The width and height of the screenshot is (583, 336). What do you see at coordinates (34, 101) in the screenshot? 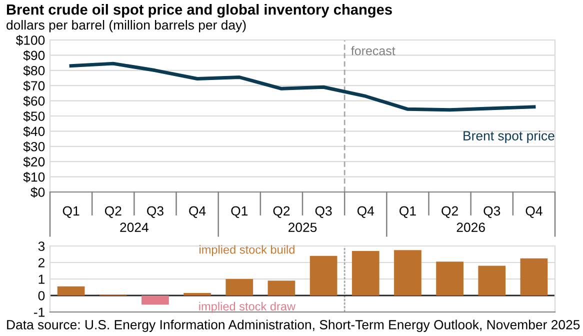
I see `y-tick-label: $60` at bounding box center [34, 101].